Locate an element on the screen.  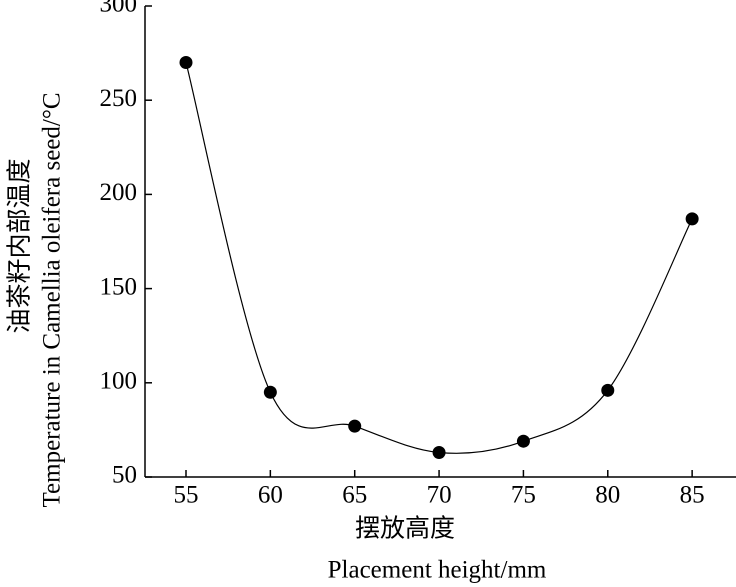
x-tick-label: 65 is located at coordinates (354, 495).